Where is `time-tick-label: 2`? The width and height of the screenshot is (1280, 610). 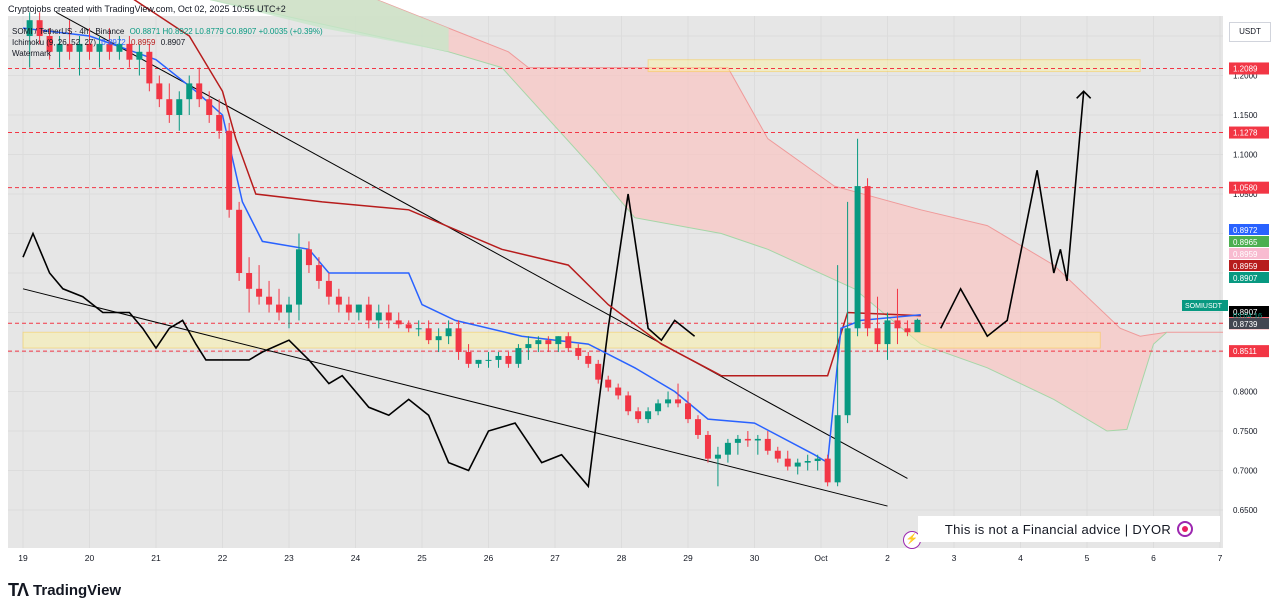
time-tick-label: 2 is located at coordinates (887, 558).